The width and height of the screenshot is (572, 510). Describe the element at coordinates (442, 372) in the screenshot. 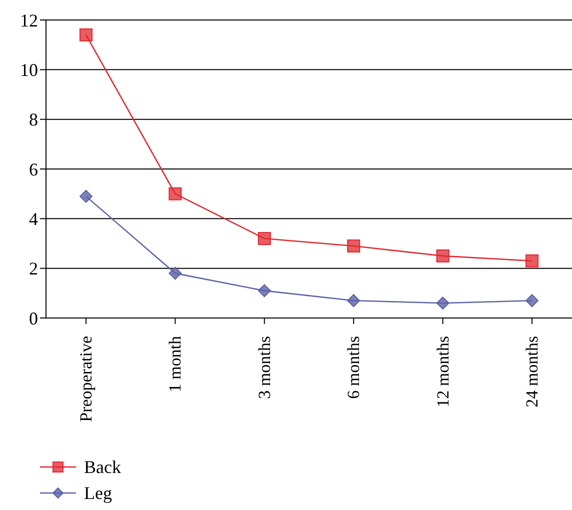

I see `x-tick-label: 12 months` at that location.